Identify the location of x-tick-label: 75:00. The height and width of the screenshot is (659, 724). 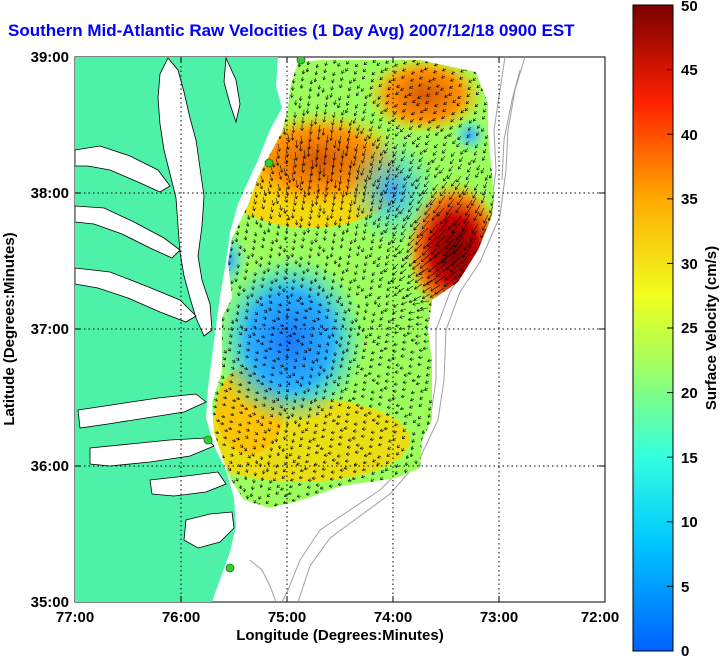
(287, 617).